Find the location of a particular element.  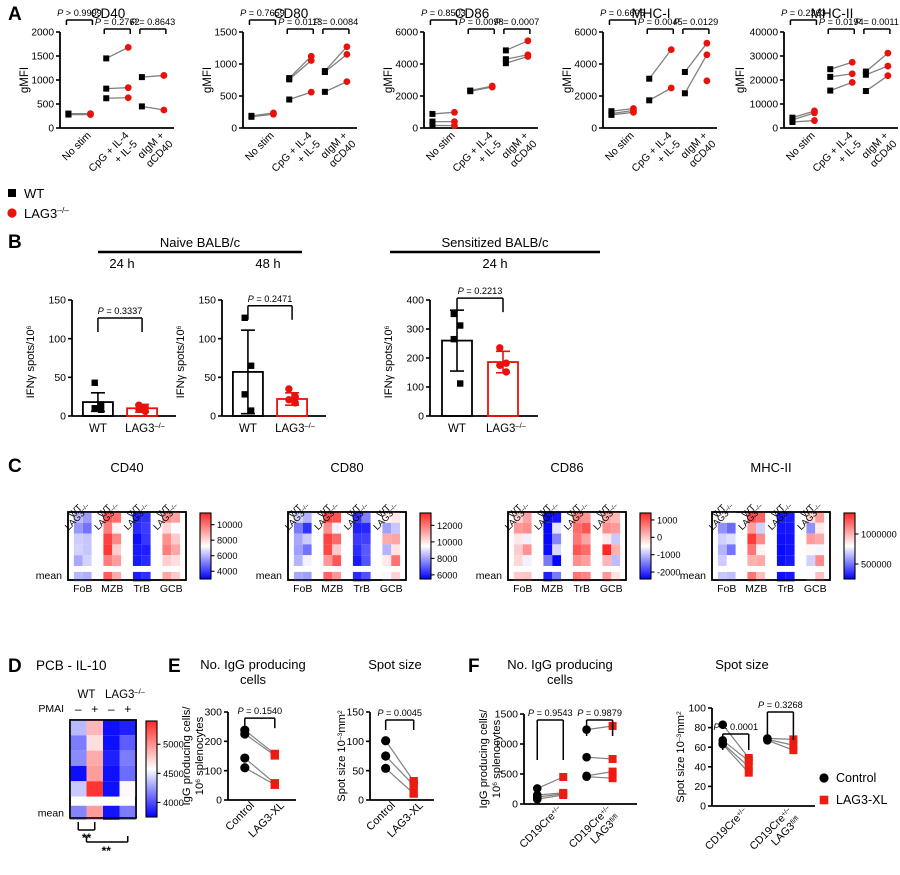

svg-text: Control is located at coordinates (856, 778).